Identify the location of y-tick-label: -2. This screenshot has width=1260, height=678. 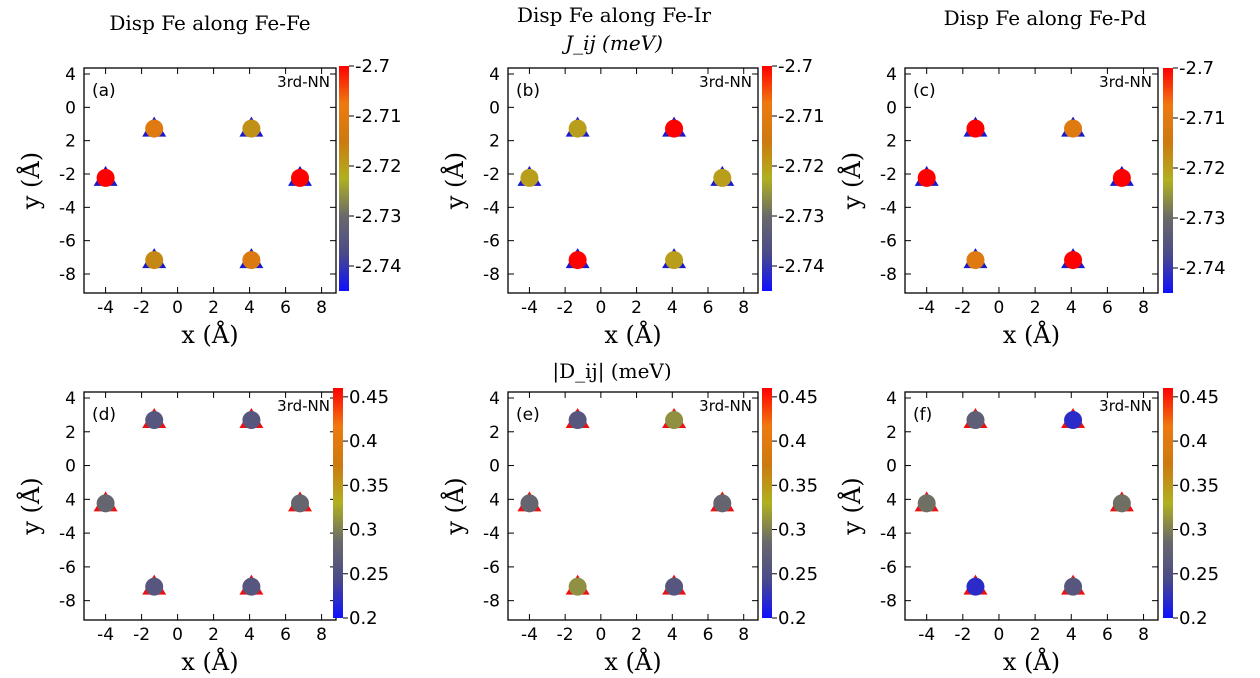
(491, 175).